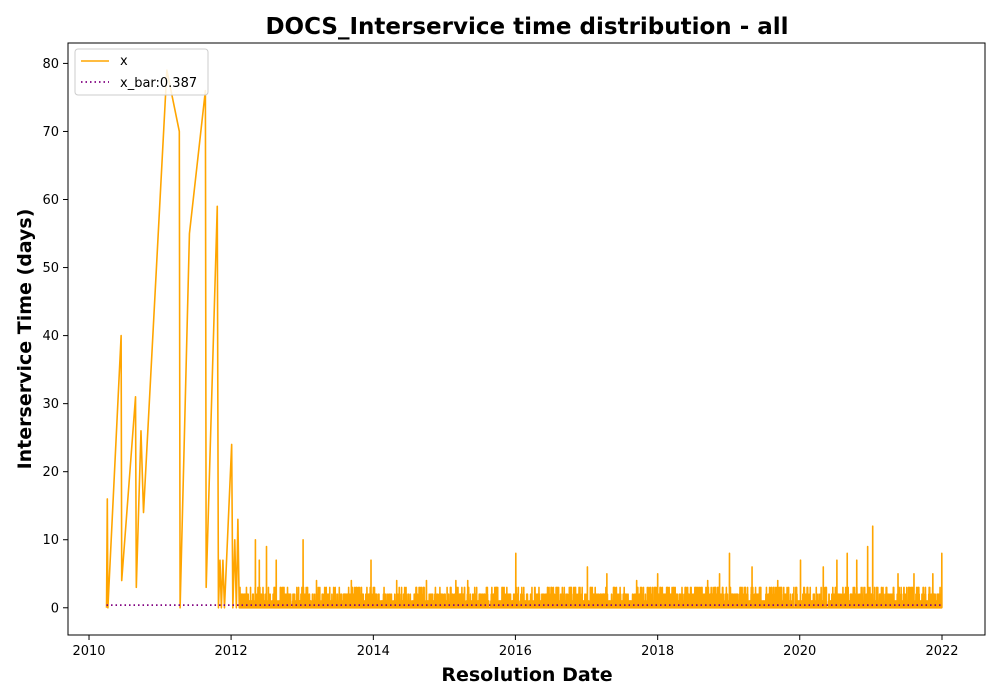 This screenshot has width=1000, height=700. Describe the element at coordinates (526, 675) in the screenshot. I see `x-axis-label: Resolution Date` at that location.